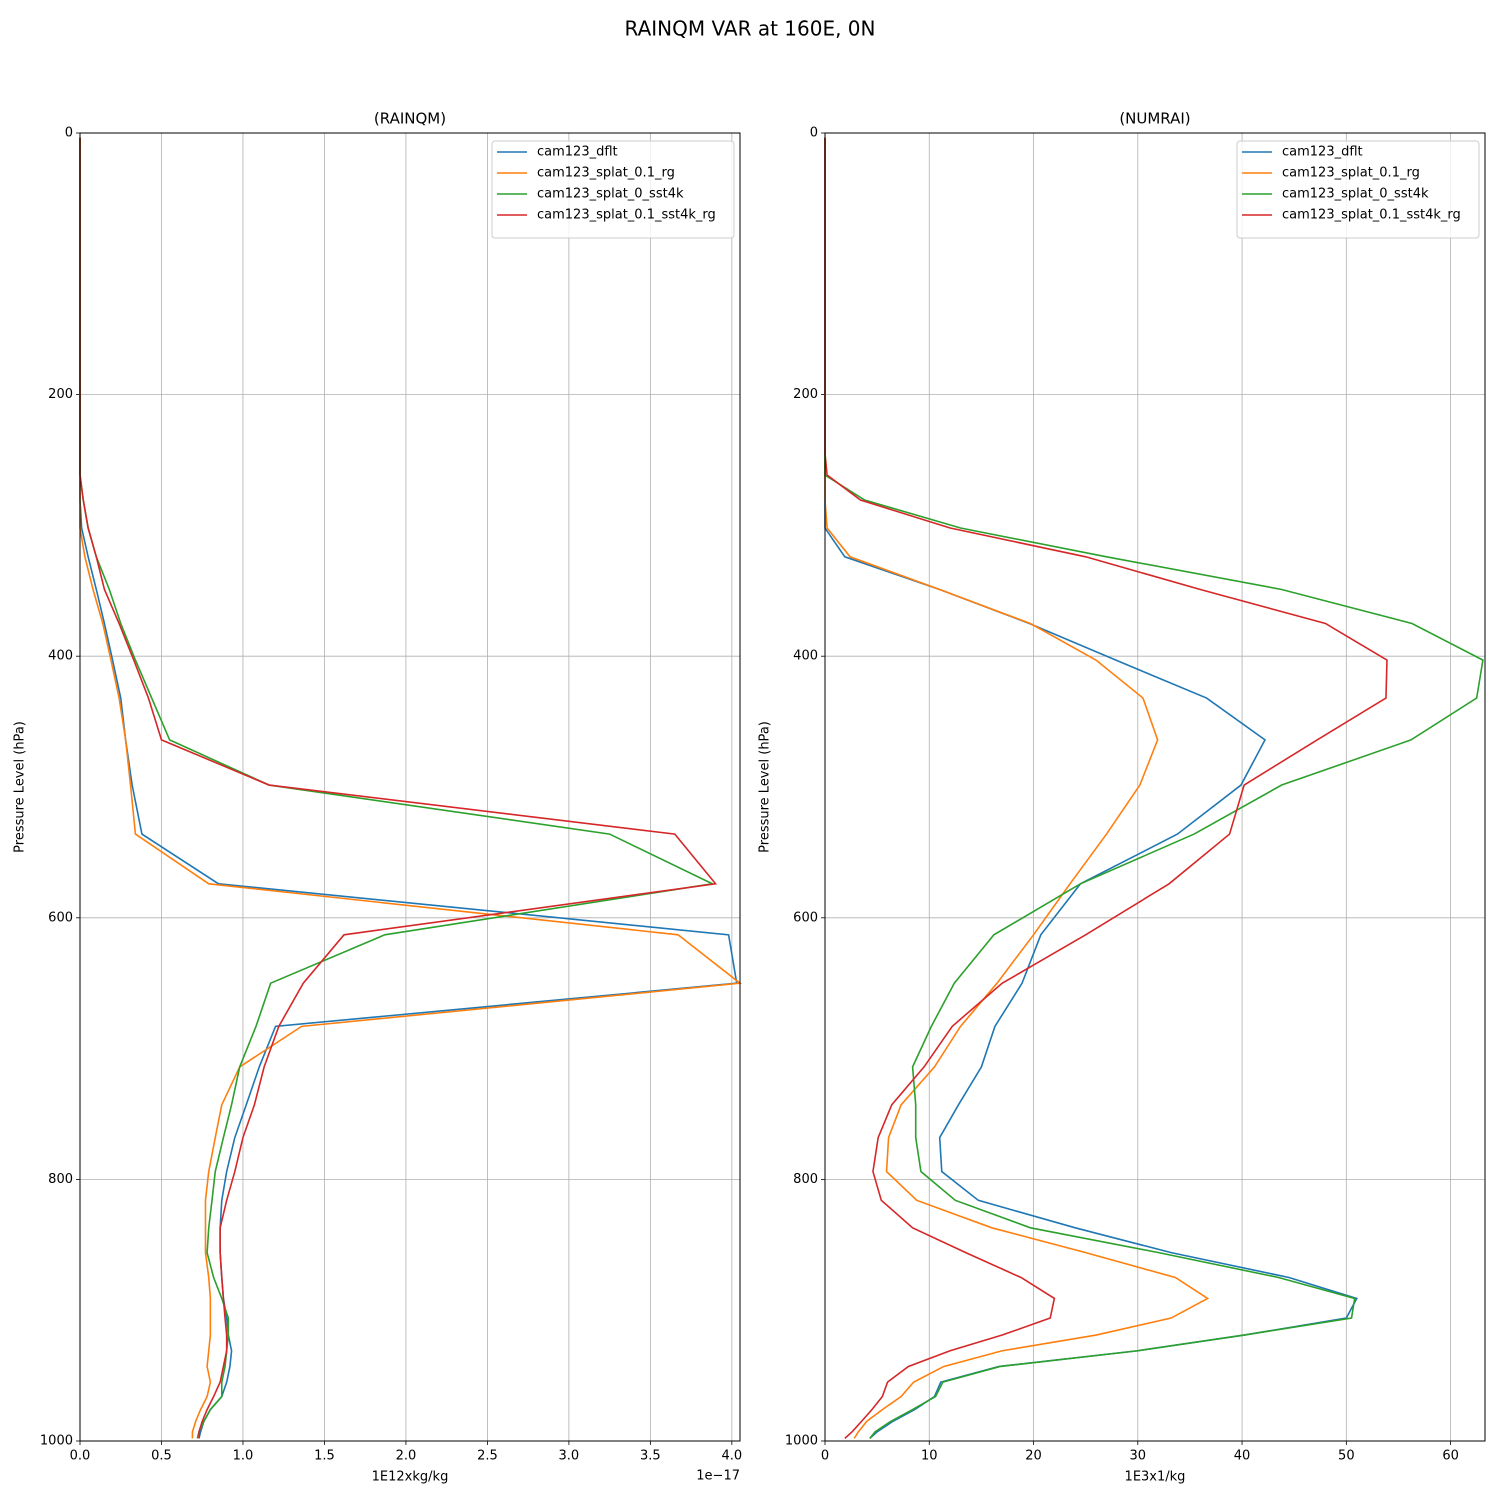 The width and height of the screenshot is (1500, 1500). Describe the element at coordinates (1138, 1456) in the screenshot. I see `x-tick-label: 30` at that location.